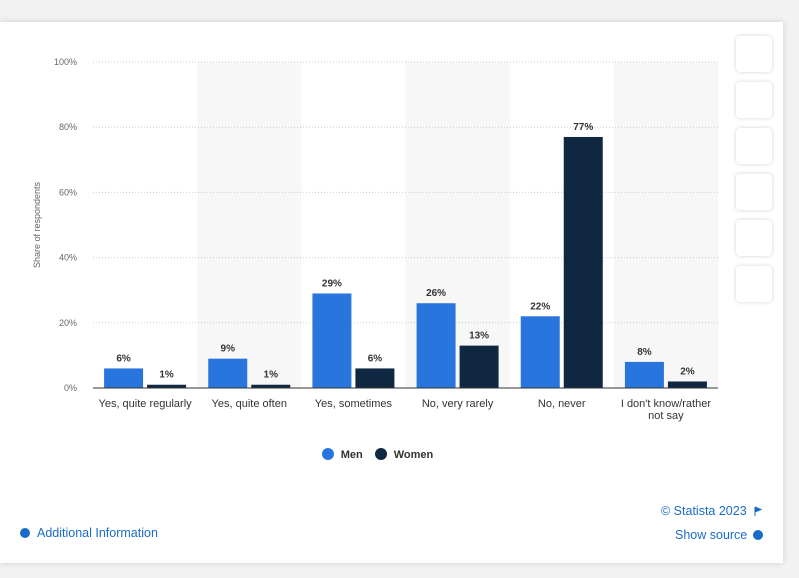 The image size is (799, 578). Describe the element at coordinates (413, 455) in the screenshot. I see `legend-label: Women` at that location.